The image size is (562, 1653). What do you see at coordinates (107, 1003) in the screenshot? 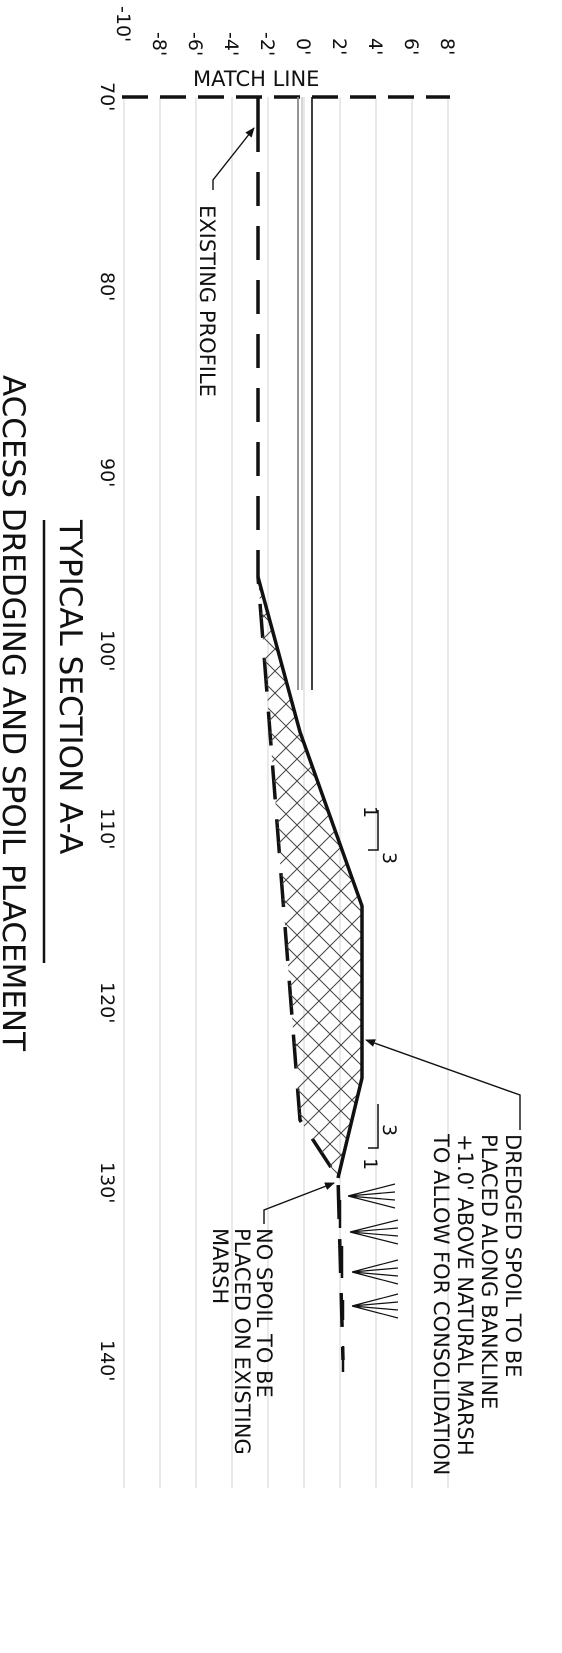
I see `station-label: 120'` at bounding box center [107, 1003].